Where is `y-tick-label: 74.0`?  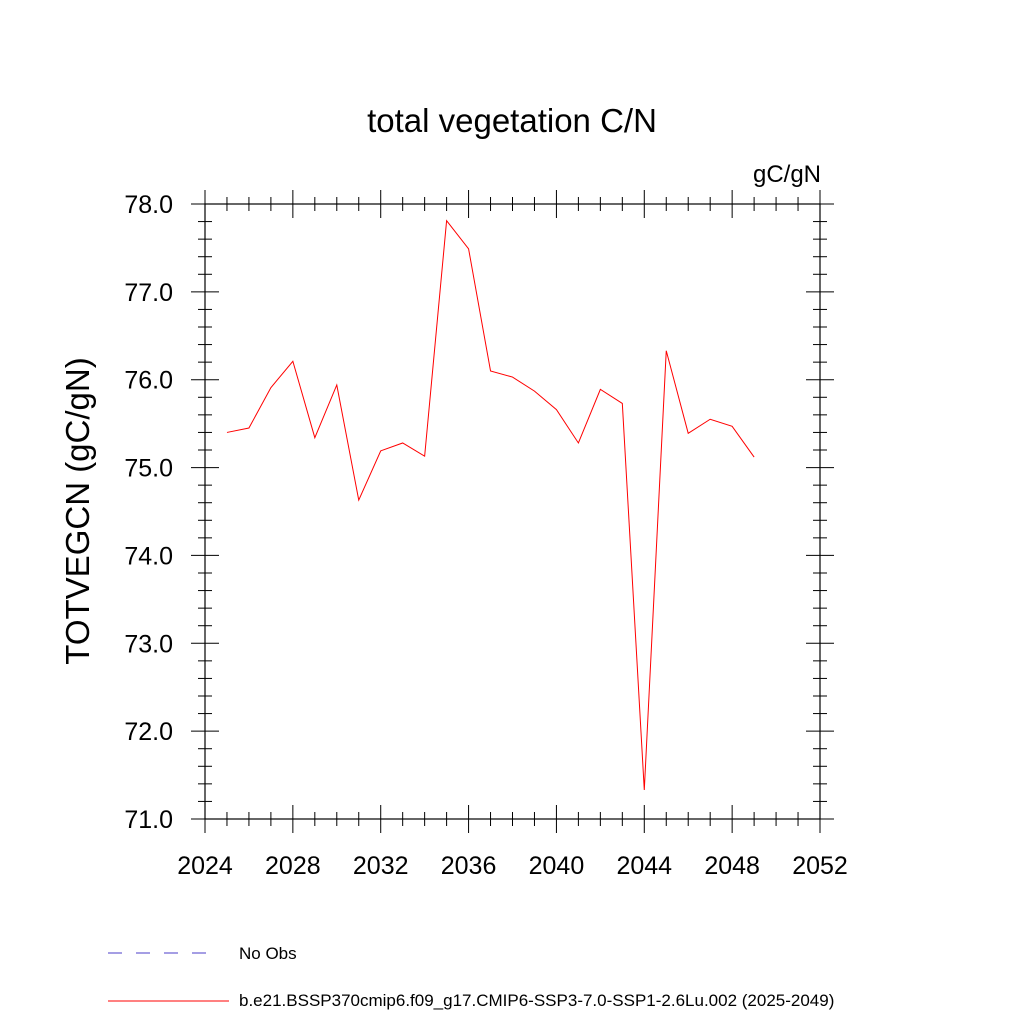
y-tick-label: 74.0 is located at coordinates (148, 556).